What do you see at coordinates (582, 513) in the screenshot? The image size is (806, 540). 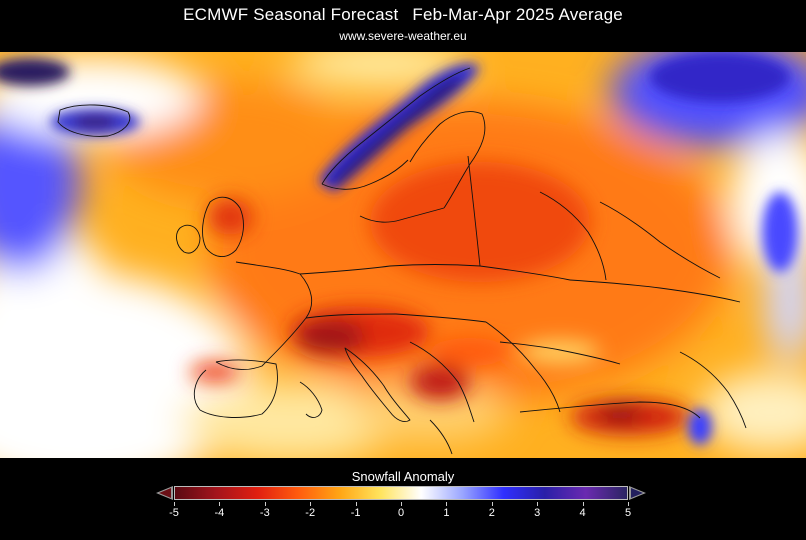 I see `colorbar-tick-label: 4` at bounding box center [582, 513].